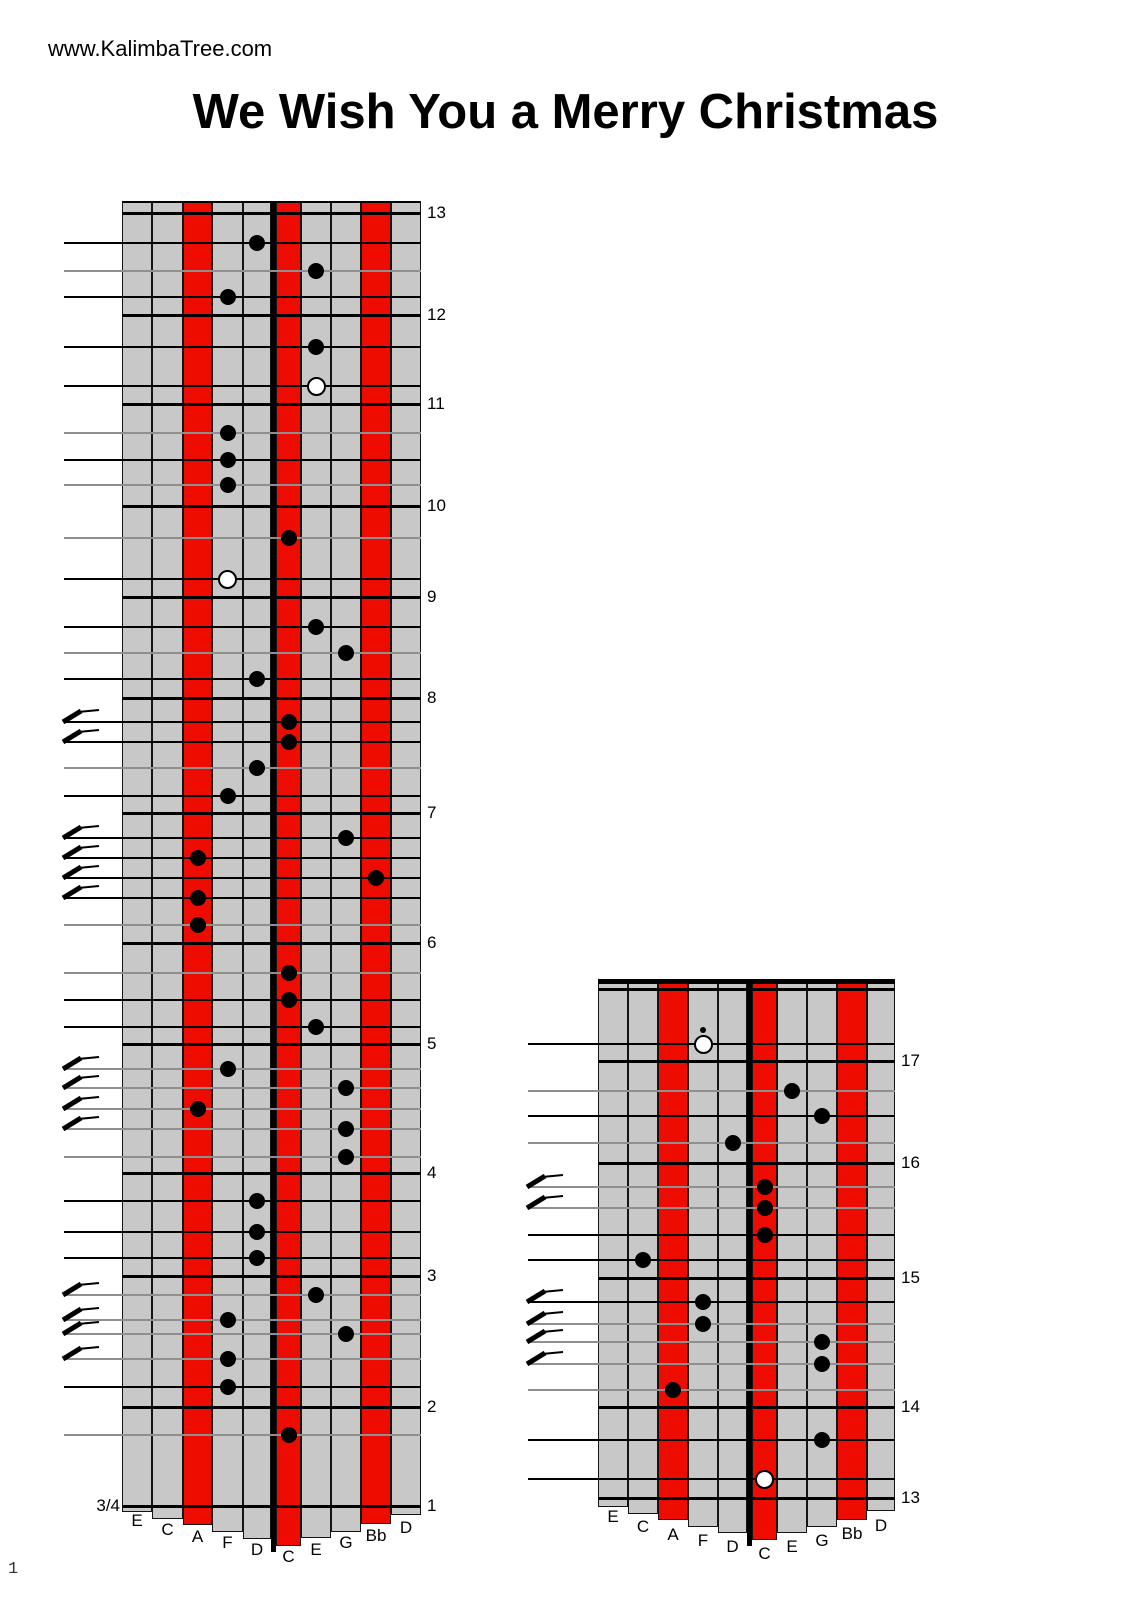 The height and width of the screenshot is (1600, 1131). I want to click on measure-number-6: 6, so click(432, 942).